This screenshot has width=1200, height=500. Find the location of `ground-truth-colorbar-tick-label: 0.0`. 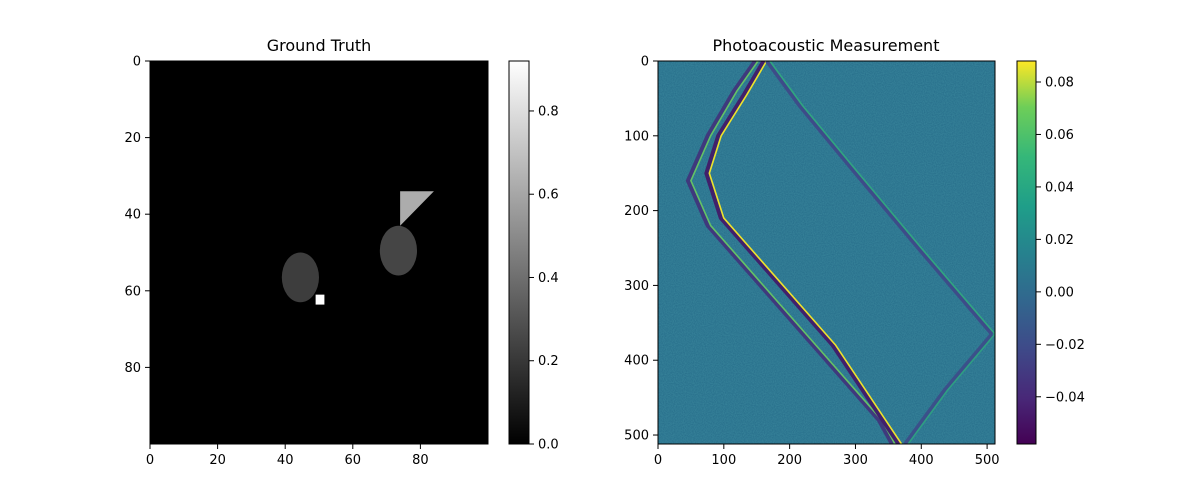

ground-truth-colorbar-tick-label: 0.0 is located at coordinates (548, 445).